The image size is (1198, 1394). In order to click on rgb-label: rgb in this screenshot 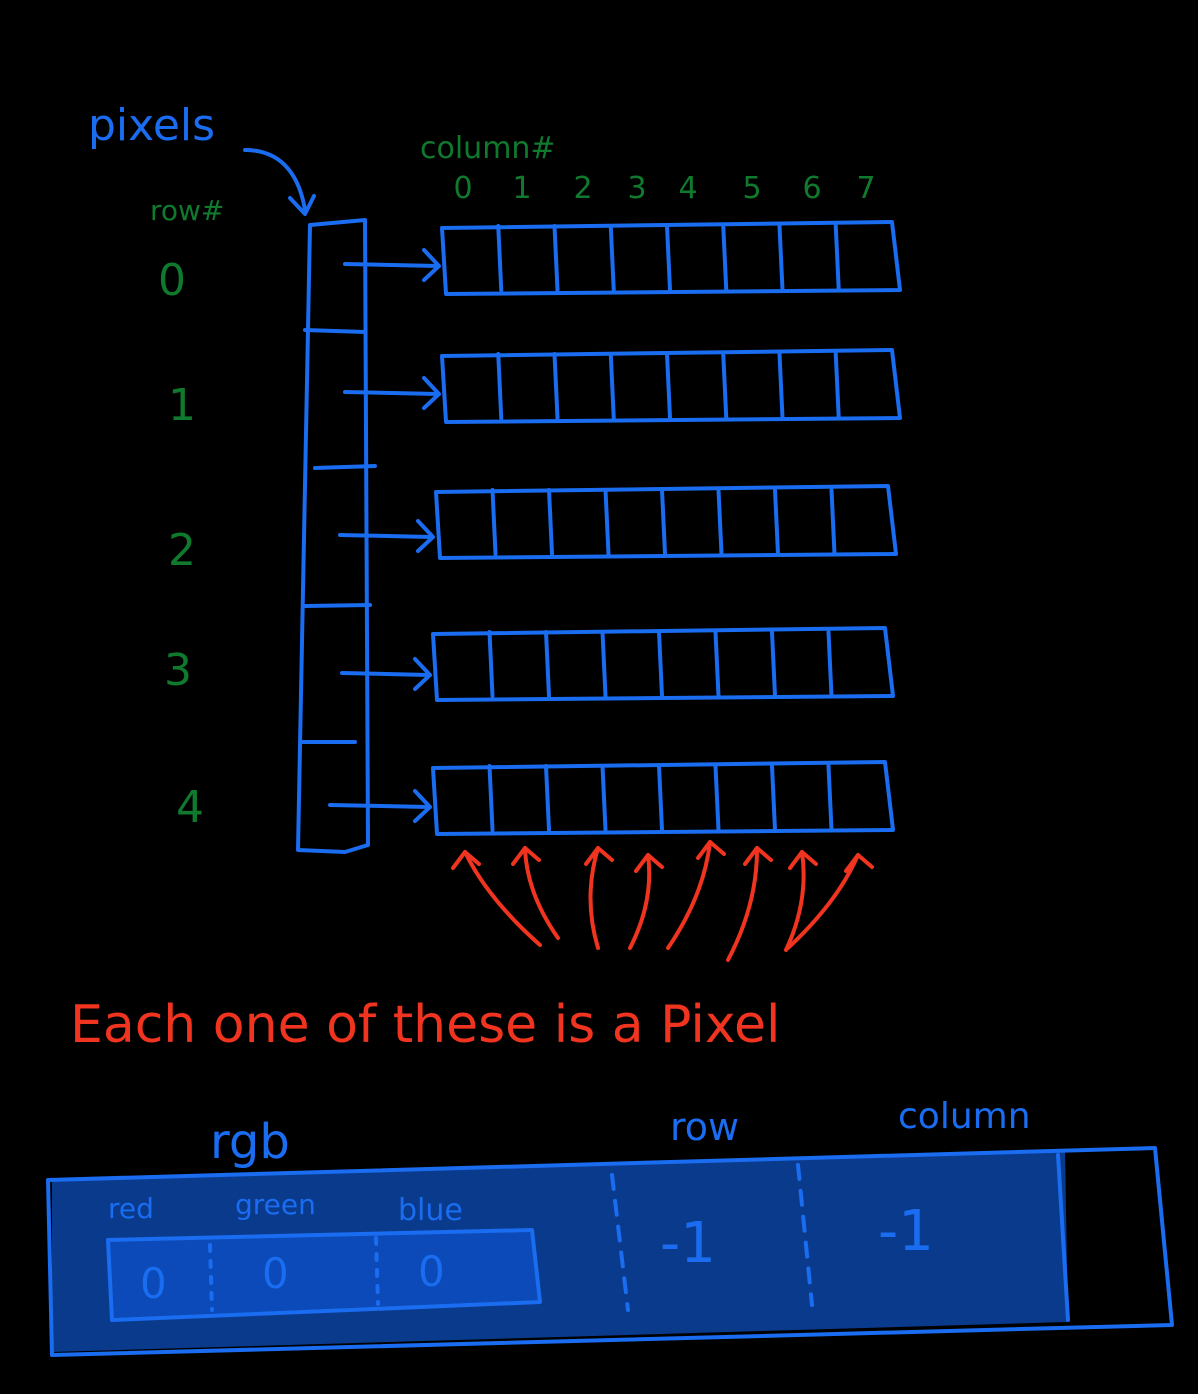, I will do `click(250, 1142)`.